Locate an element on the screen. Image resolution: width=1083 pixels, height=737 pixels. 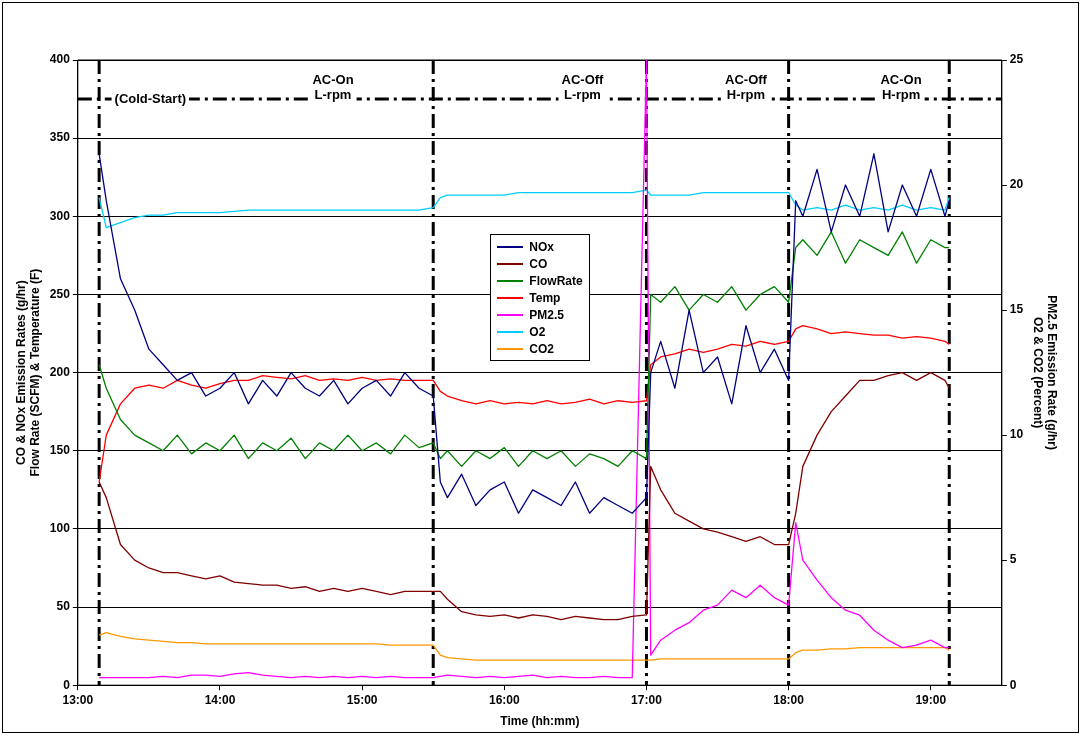
x-tick-label: 17:00 is located at coordinates (647, 699).